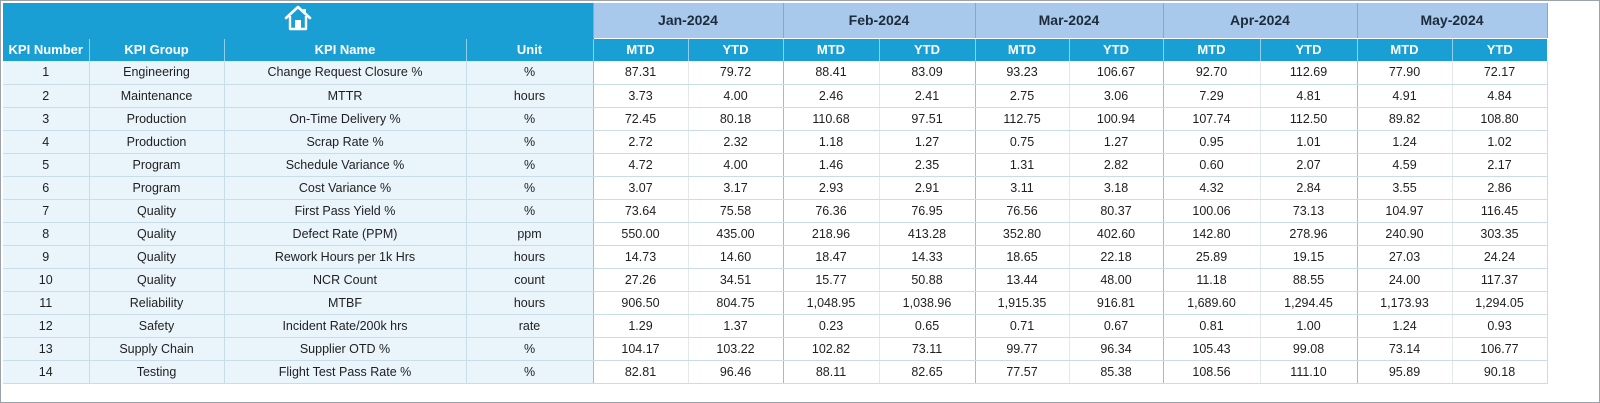 Image resolution: width=1600 pixels, height=403 pixels. I want to click on ytd-value-cell: 79.72, so click(736, 73).